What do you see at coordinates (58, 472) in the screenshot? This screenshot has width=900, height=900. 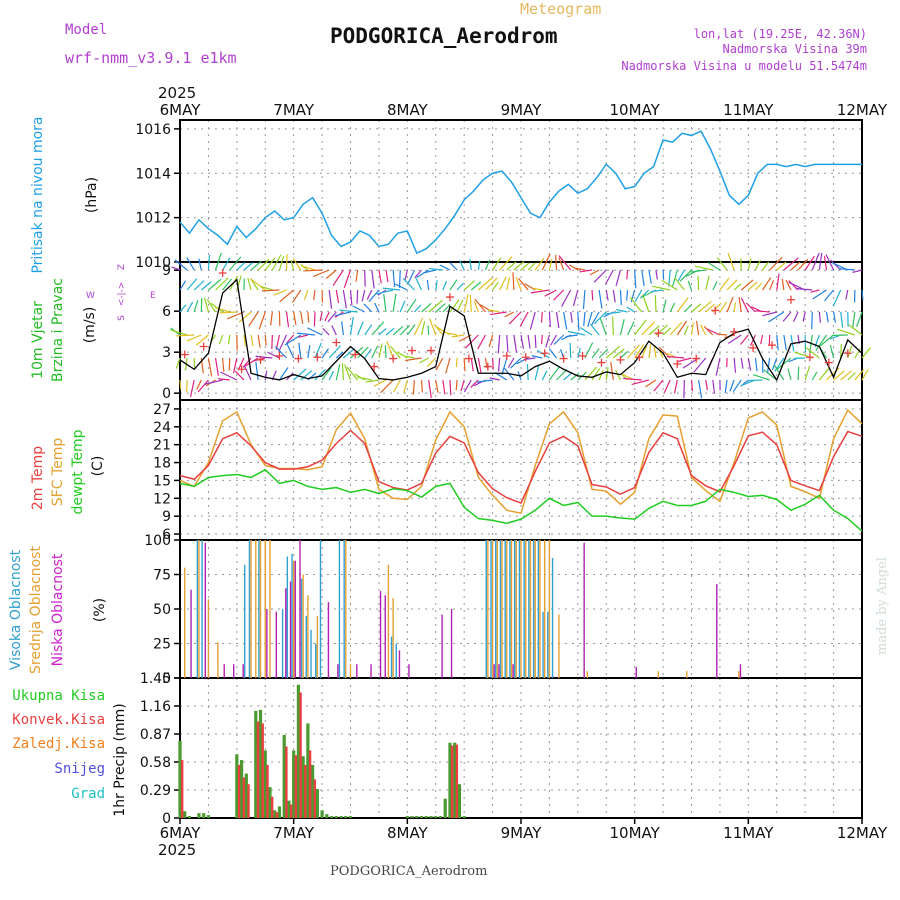 I see `tsfc-label: SFC Temp` at bounding box center [58, 472].